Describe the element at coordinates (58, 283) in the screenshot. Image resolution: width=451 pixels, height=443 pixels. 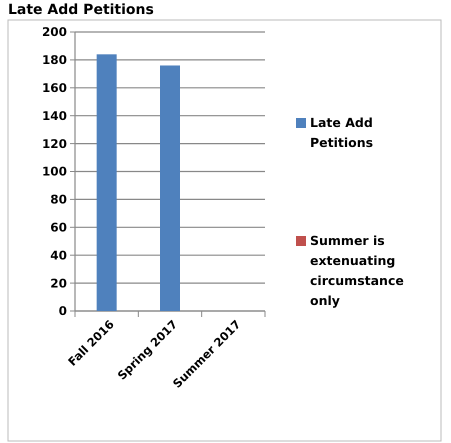
I see `y-tick-label: 20` at that location.